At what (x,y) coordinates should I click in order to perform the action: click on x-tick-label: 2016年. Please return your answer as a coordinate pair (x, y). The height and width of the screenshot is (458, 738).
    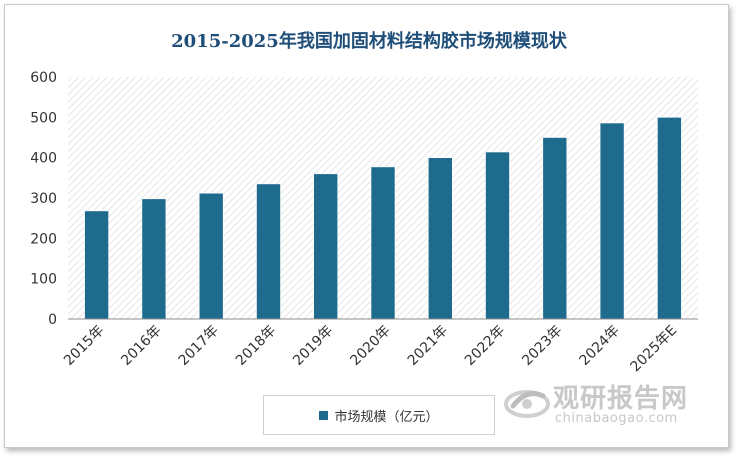
    Looking at the image, I should click on (141, 346).